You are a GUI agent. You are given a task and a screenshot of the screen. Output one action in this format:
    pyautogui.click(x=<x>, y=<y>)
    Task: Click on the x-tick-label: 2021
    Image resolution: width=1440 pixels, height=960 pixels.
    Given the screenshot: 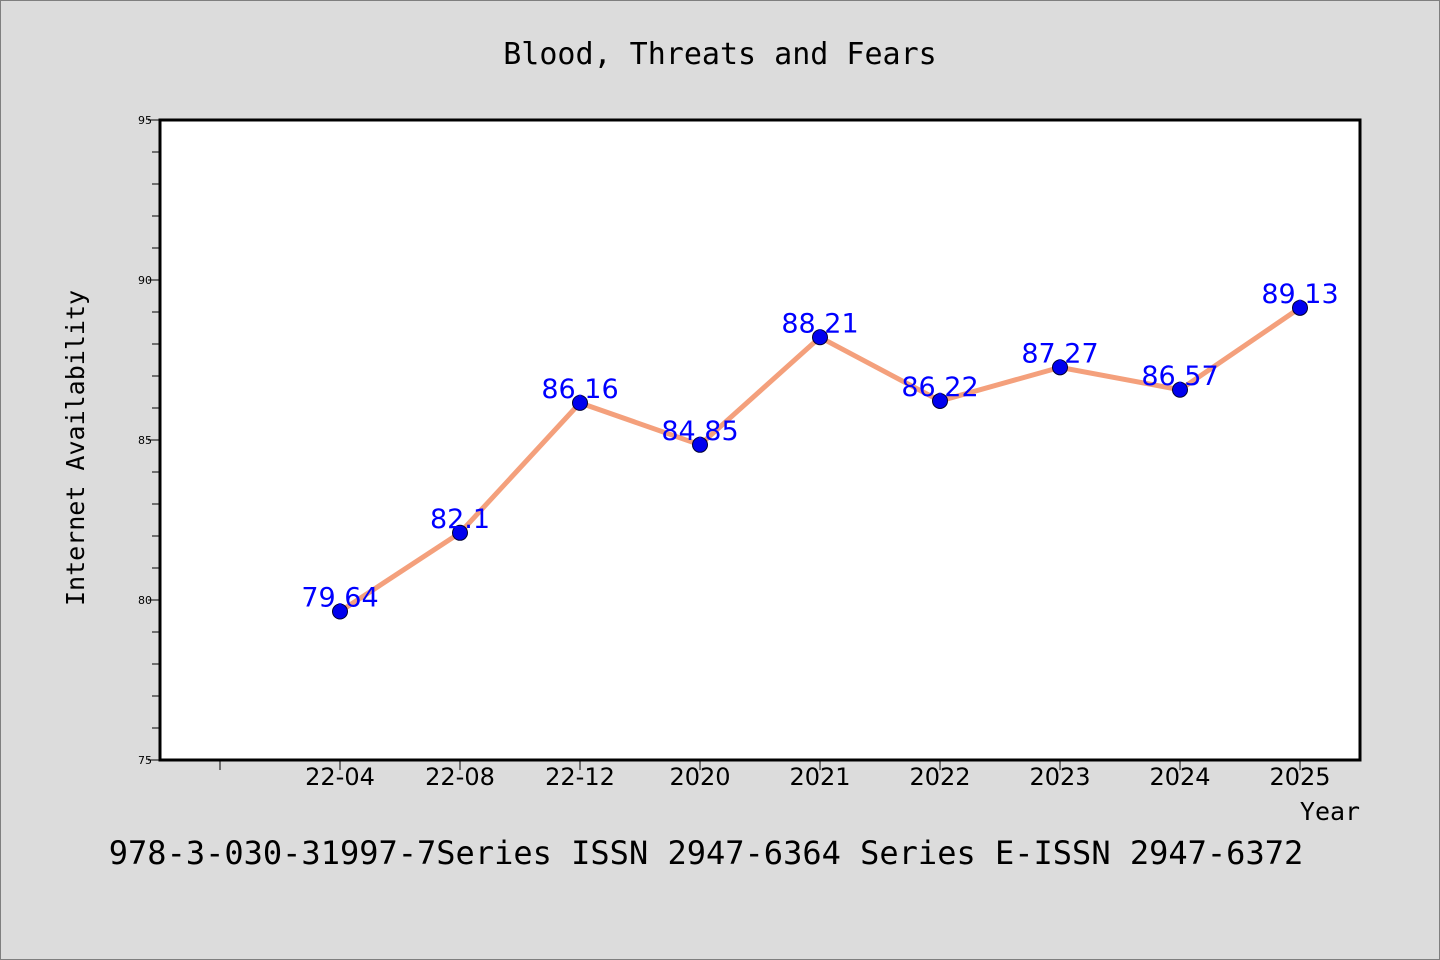 What is the action you would take?
    pyautogui.click(x=819, y=777)
    